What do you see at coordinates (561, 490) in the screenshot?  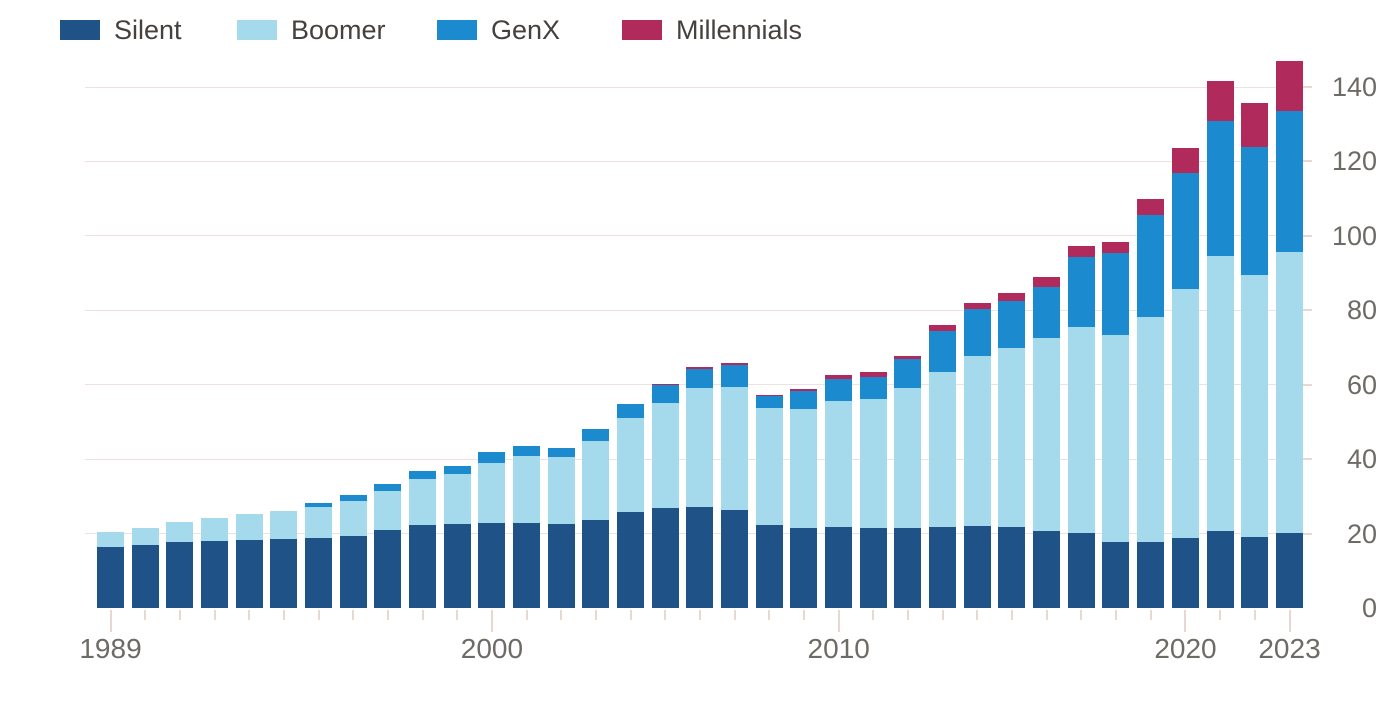 I see `bar-segment-boomer-2002` at bounding box center [561, 490].